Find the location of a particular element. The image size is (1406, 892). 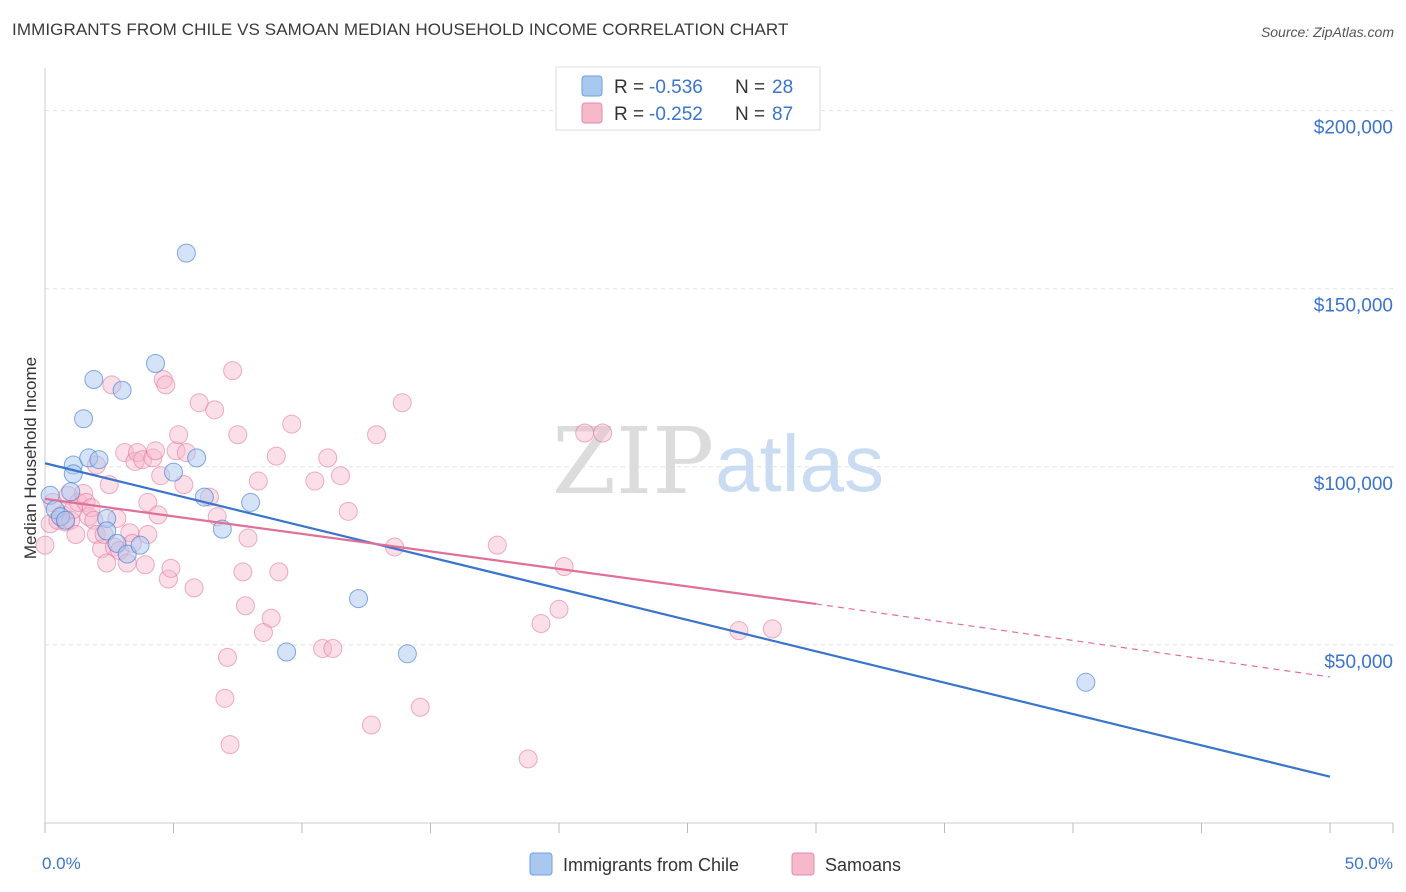

samoans-trend-extension is located at coordinates (1073, 640).